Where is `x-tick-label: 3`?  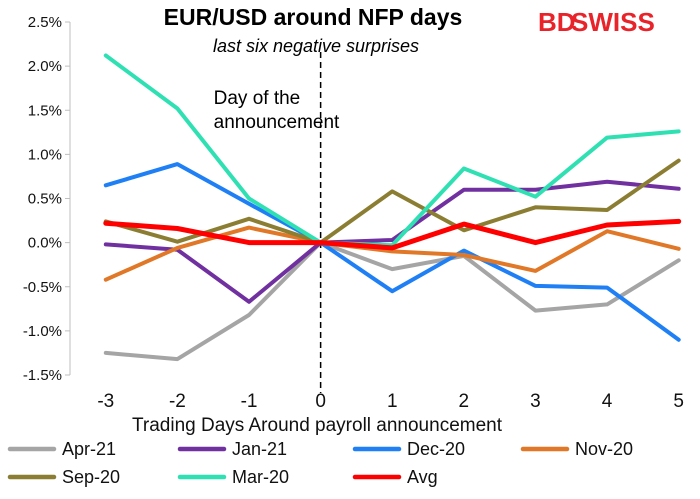 x-tick-label: 3 is located at coordinates (535, 401).